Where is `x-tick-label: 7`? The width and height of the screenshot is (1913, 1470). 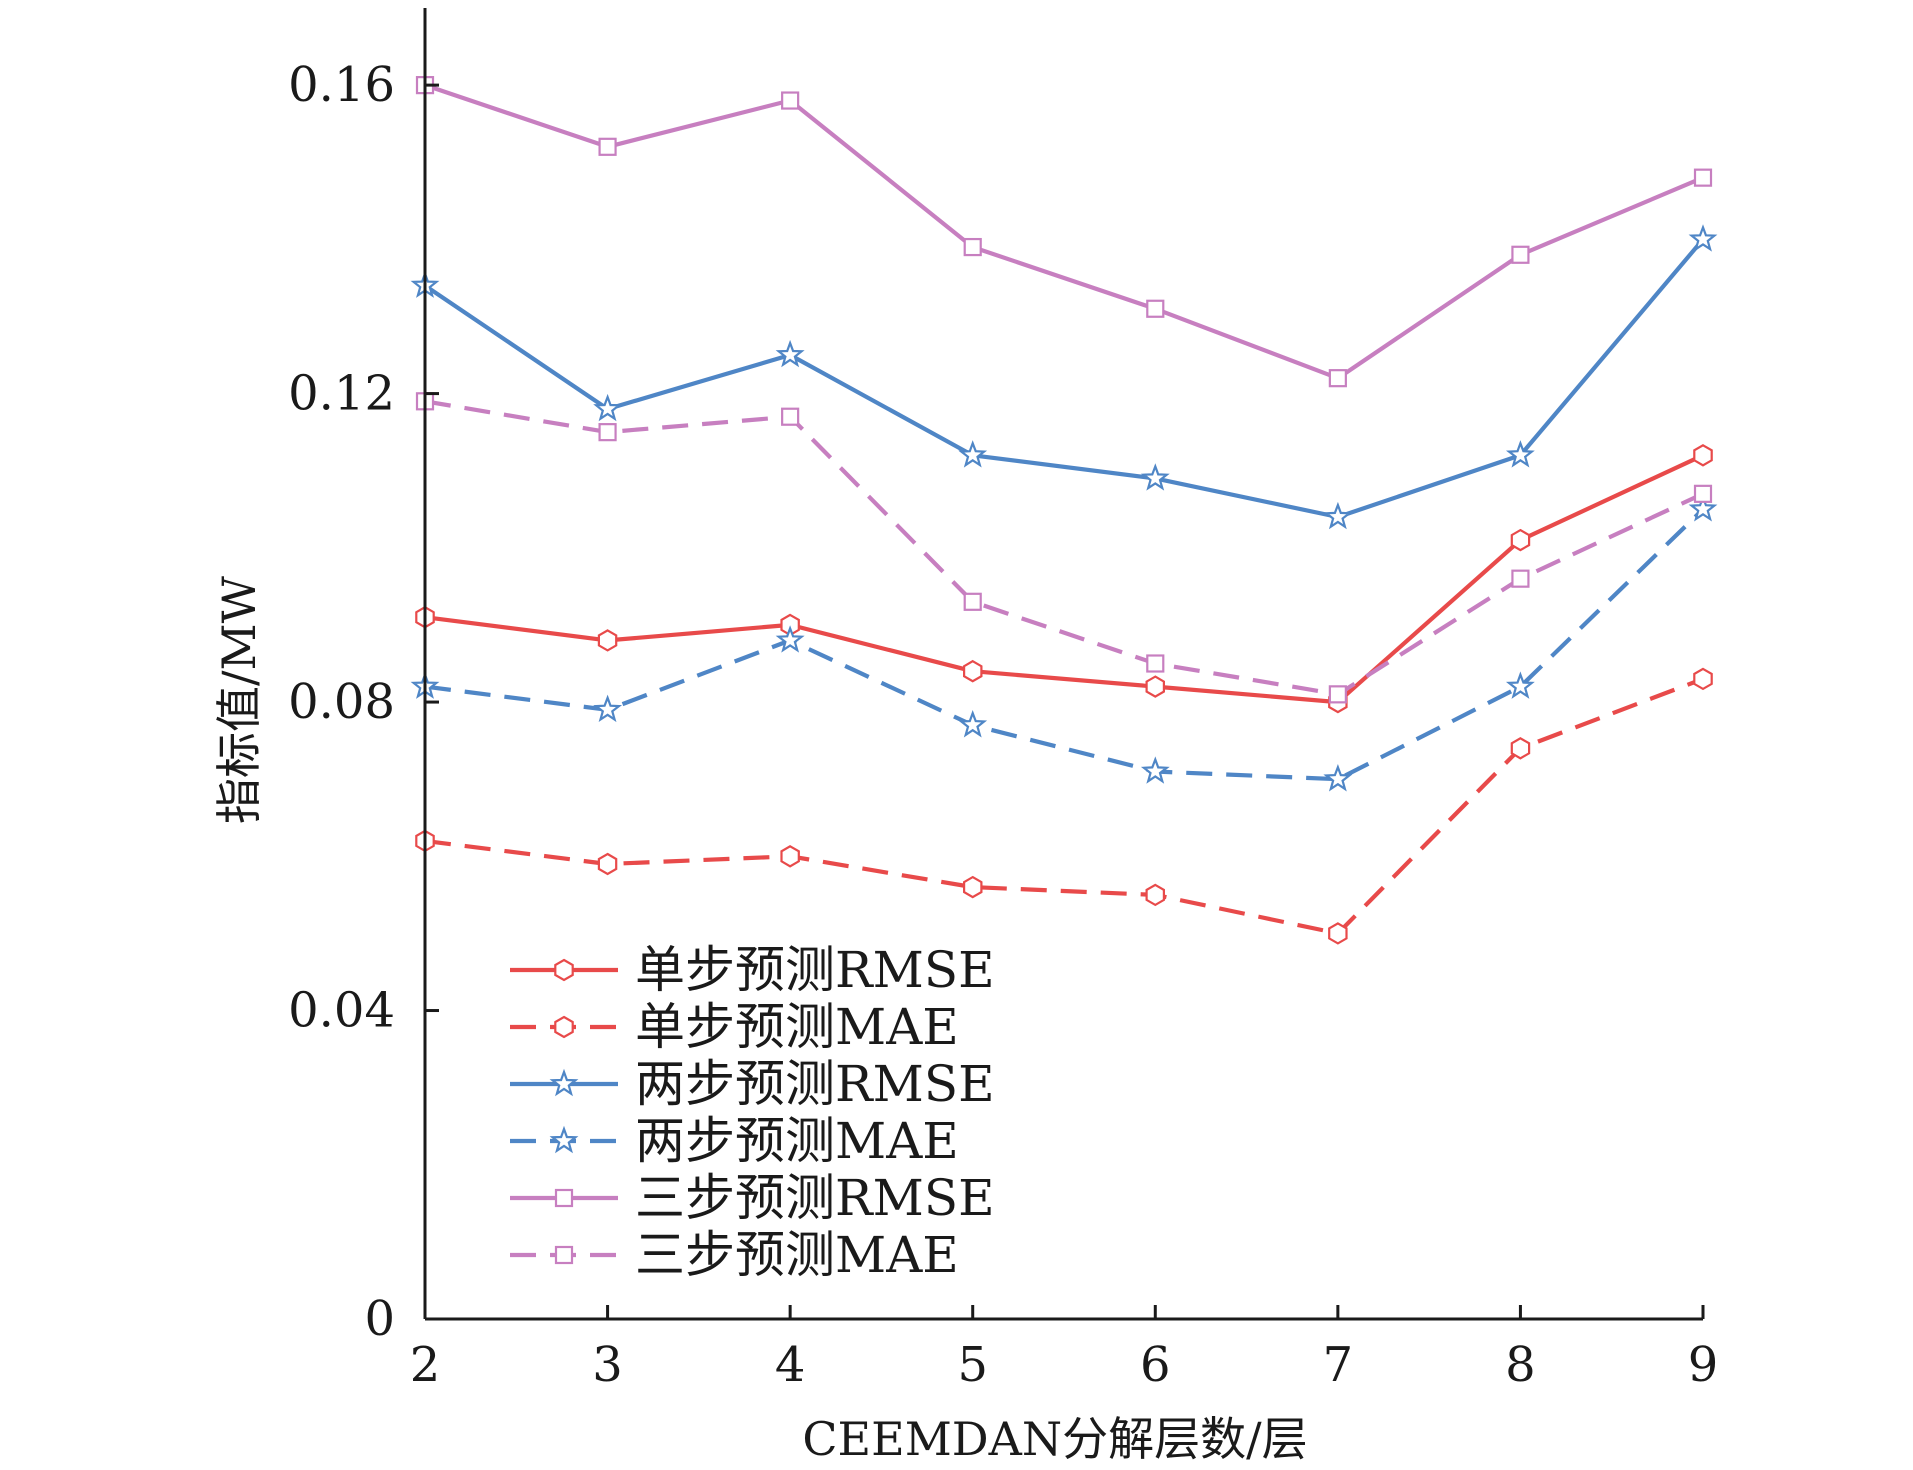
x-tick-label: 7 is located at coordinates (1338, 1365).